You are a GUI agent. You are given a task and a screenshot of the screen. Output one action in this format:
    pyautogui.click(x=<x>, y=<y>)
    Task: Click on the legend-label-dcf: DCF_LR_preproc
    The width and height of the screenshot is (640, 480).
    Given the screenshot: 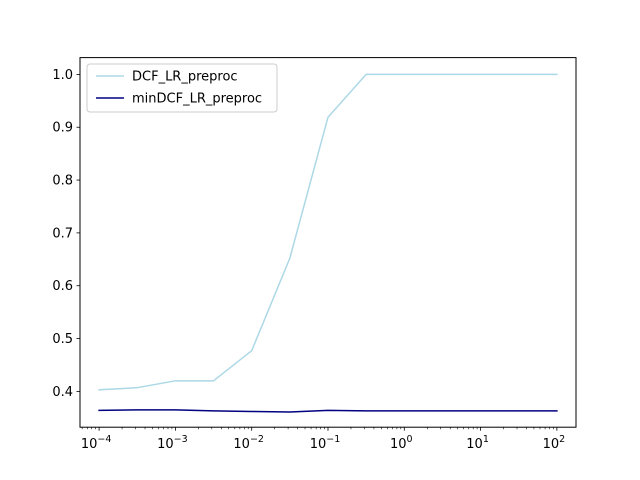 What is the action you would take?
    pyautogui.click(x=185, y=77)
    